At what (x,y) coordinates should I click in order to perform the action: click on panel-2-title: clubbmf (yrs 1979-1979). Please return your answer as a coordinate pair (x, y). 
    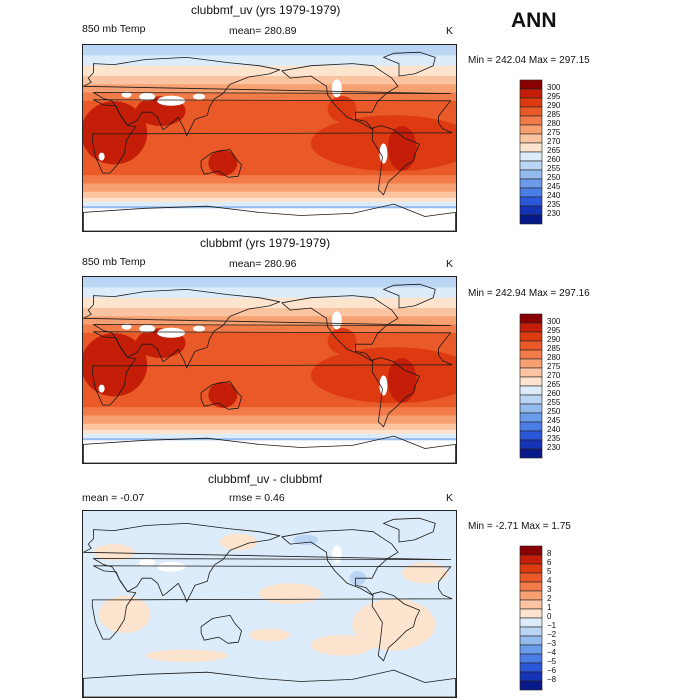
    Looking at the image, I should click on (265, 243).